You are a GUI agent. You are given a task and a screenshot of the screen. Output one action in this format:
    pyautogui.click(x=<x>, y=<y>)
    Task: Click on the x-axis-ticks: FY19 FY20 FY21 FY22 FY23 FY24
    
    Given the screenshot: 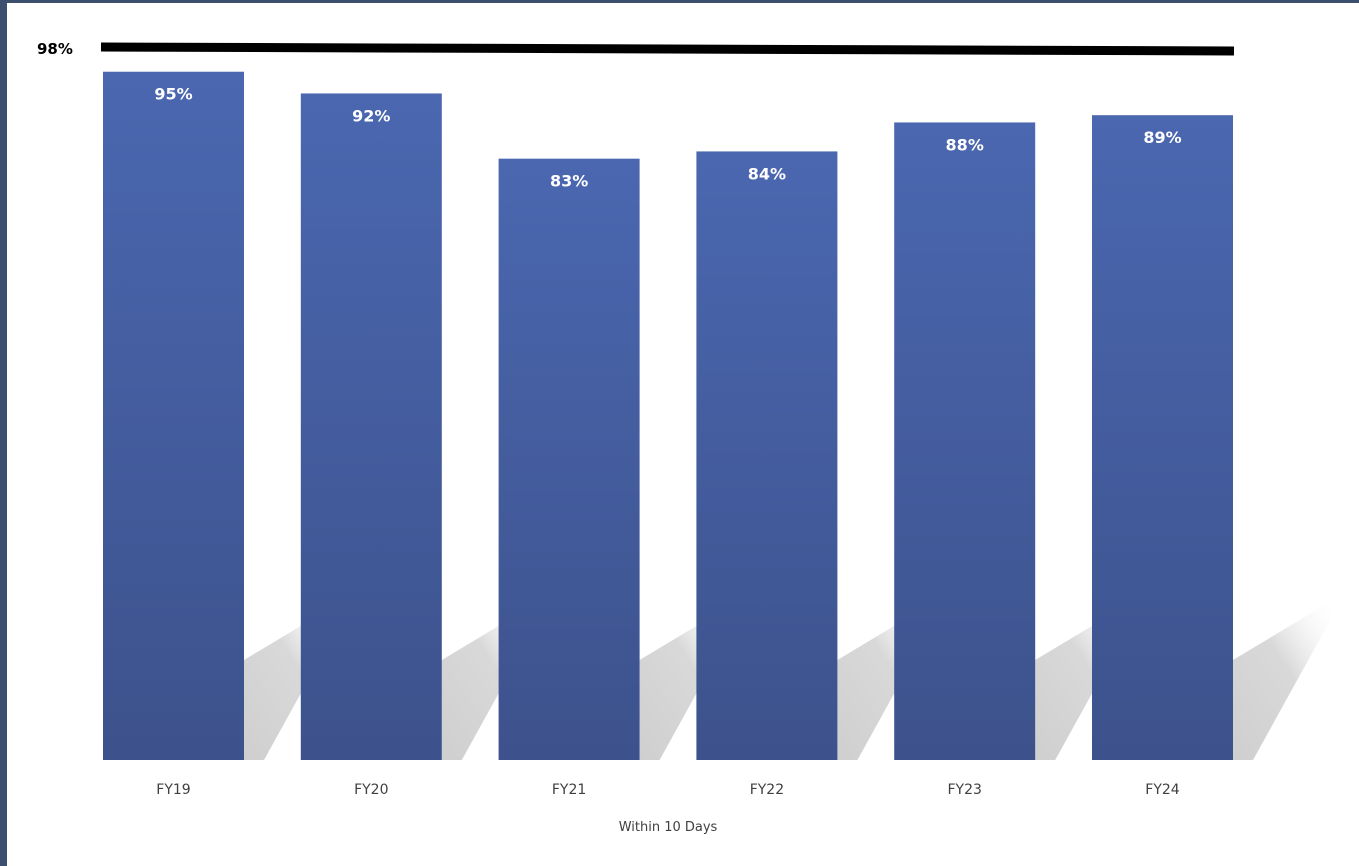 What is the action you would take?
    pyautogui.click(x=668, y=790)
    